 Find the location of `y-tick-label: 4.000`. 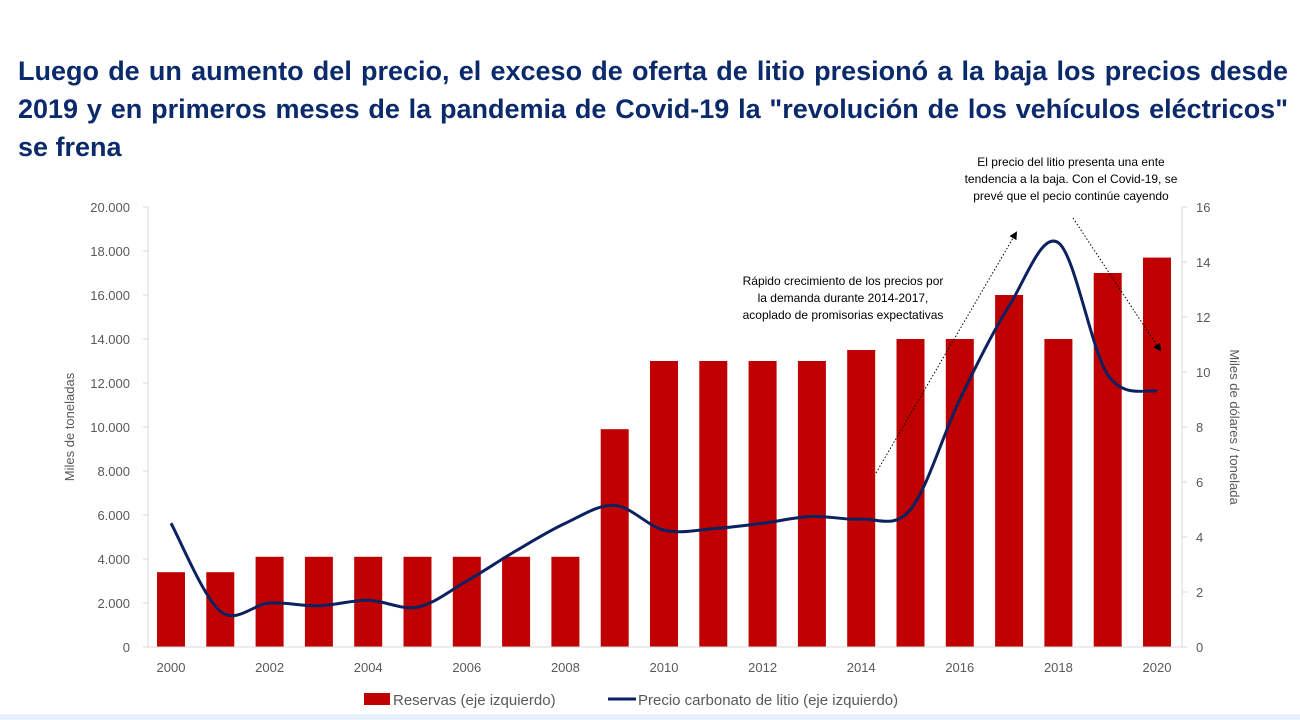

y-tick-label: 4.000 is located at coordinates (113, 559).